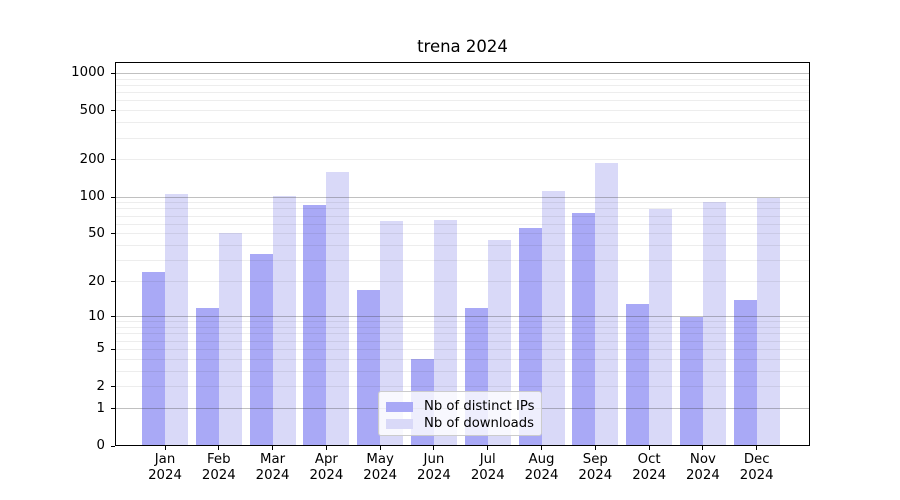  I want to click on bar-distinct-ips-feb, so click(207, 376).